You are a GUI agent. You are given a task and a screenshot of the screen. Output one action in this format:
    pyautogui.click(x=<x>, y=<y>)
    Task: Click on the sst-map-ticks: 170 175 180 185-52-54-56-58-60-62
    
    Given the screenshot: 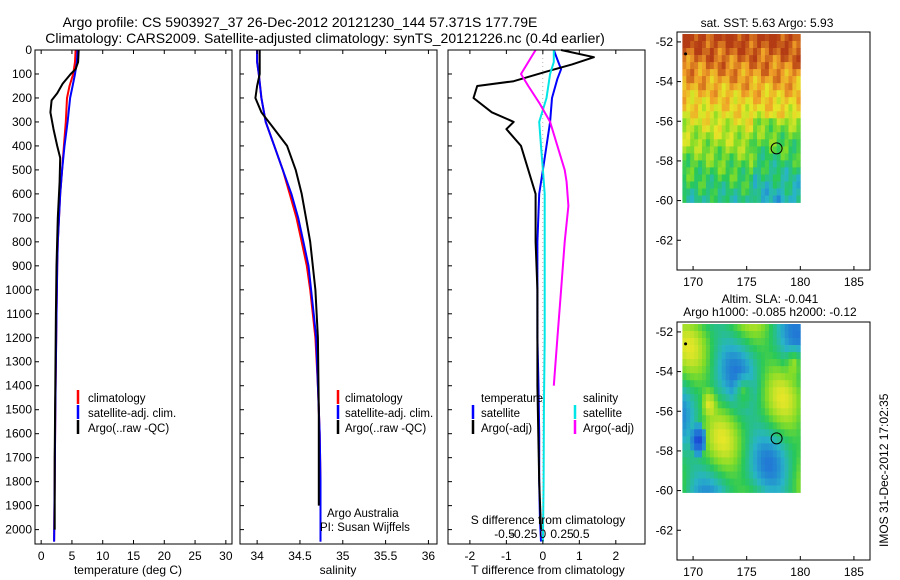 What is the action you would take?
    pyautogui.click(x=760, y=162)
    